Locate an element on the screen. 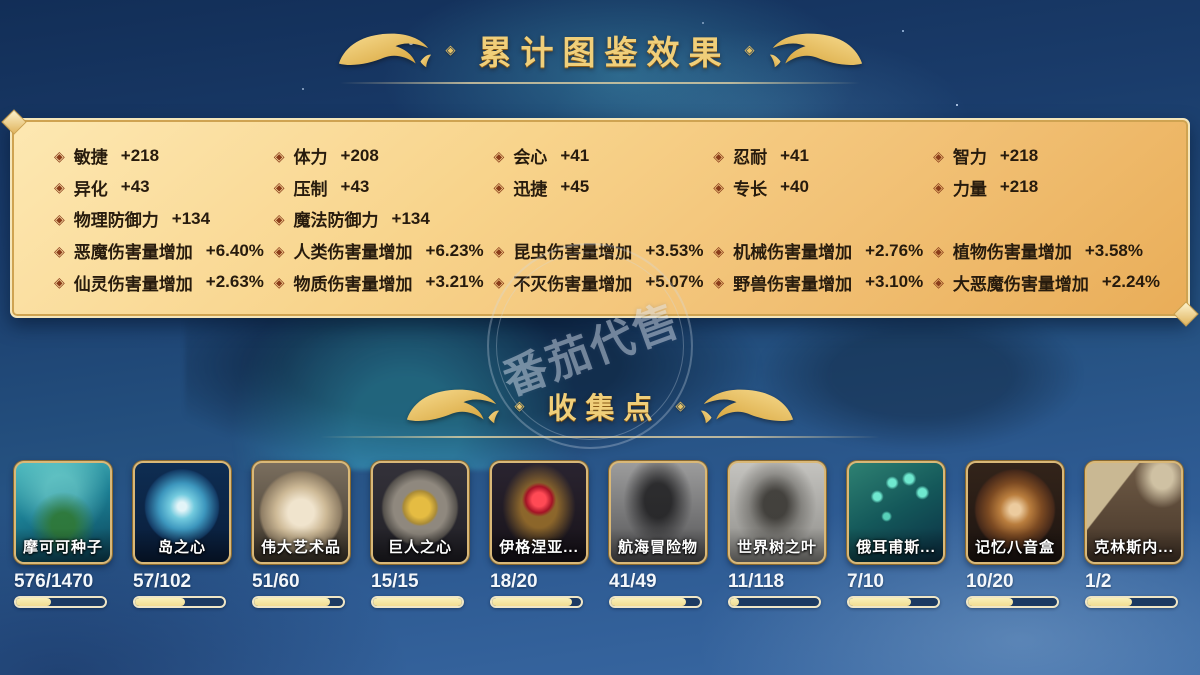 The width and height of the screenshot is (1200, 675). stat-item: ◈ 物理防御力 +134 is located at coordinates (132, 219).